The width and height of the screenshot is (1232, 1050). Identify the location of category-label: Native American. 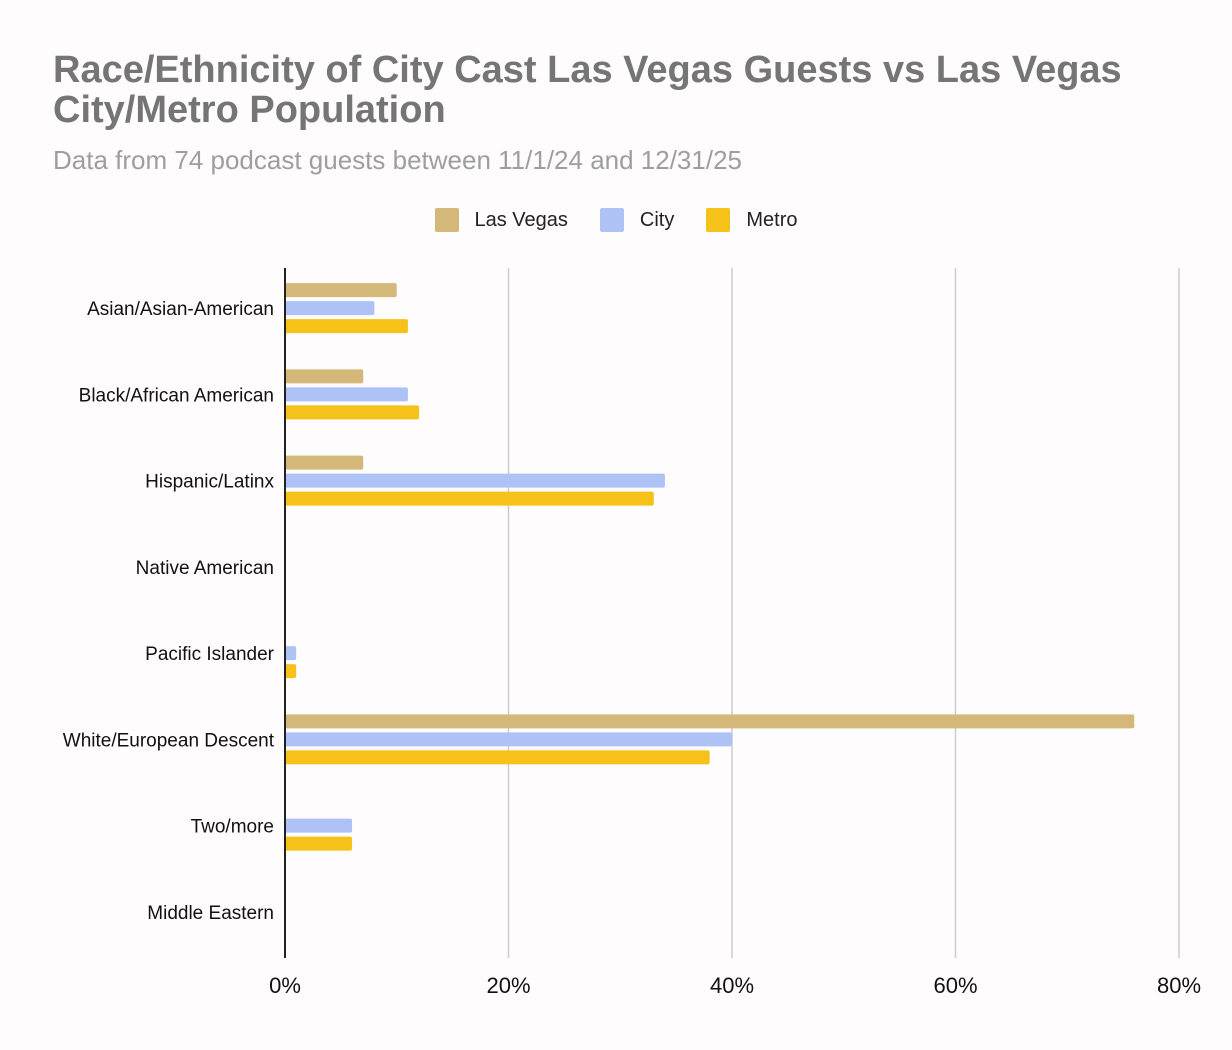
(205, 568).